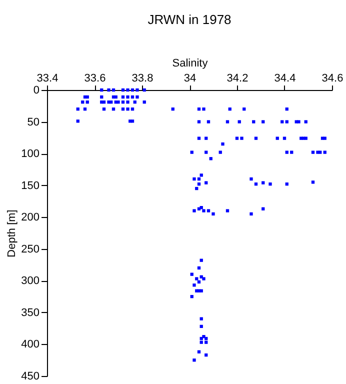  I want to click on y-tick-label: 200, so click(30, 218).